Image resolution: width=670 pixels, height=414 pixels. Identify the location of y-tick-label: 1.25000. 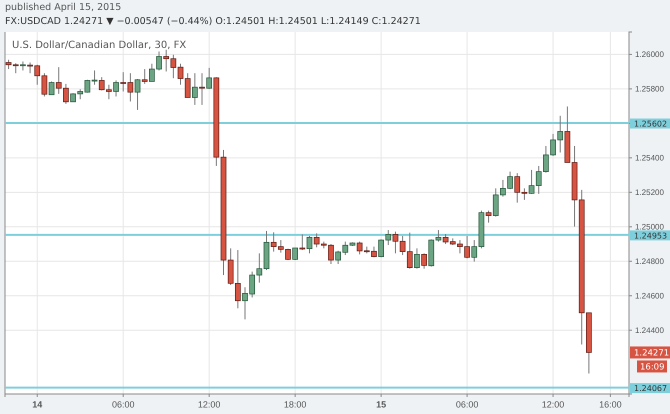
(649, 227).